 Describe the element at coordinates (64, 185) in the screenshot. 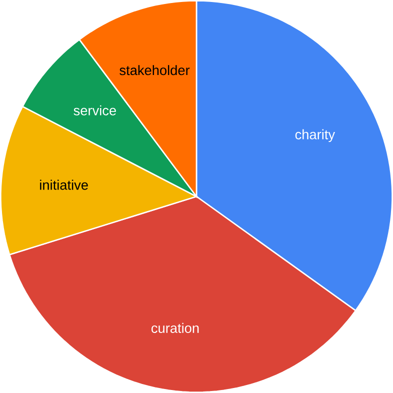

I see `slice-label: initiative` at that location.